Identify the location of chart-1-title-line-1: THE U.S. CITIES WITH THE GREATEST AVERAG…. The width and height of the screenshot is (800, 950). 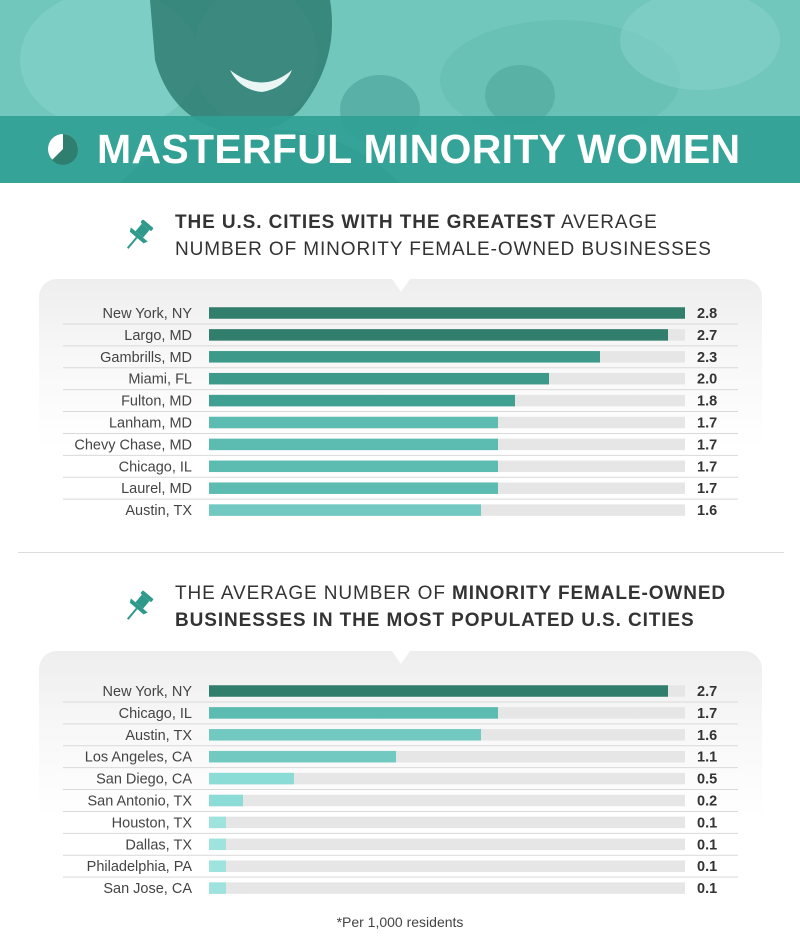
(416, 222).